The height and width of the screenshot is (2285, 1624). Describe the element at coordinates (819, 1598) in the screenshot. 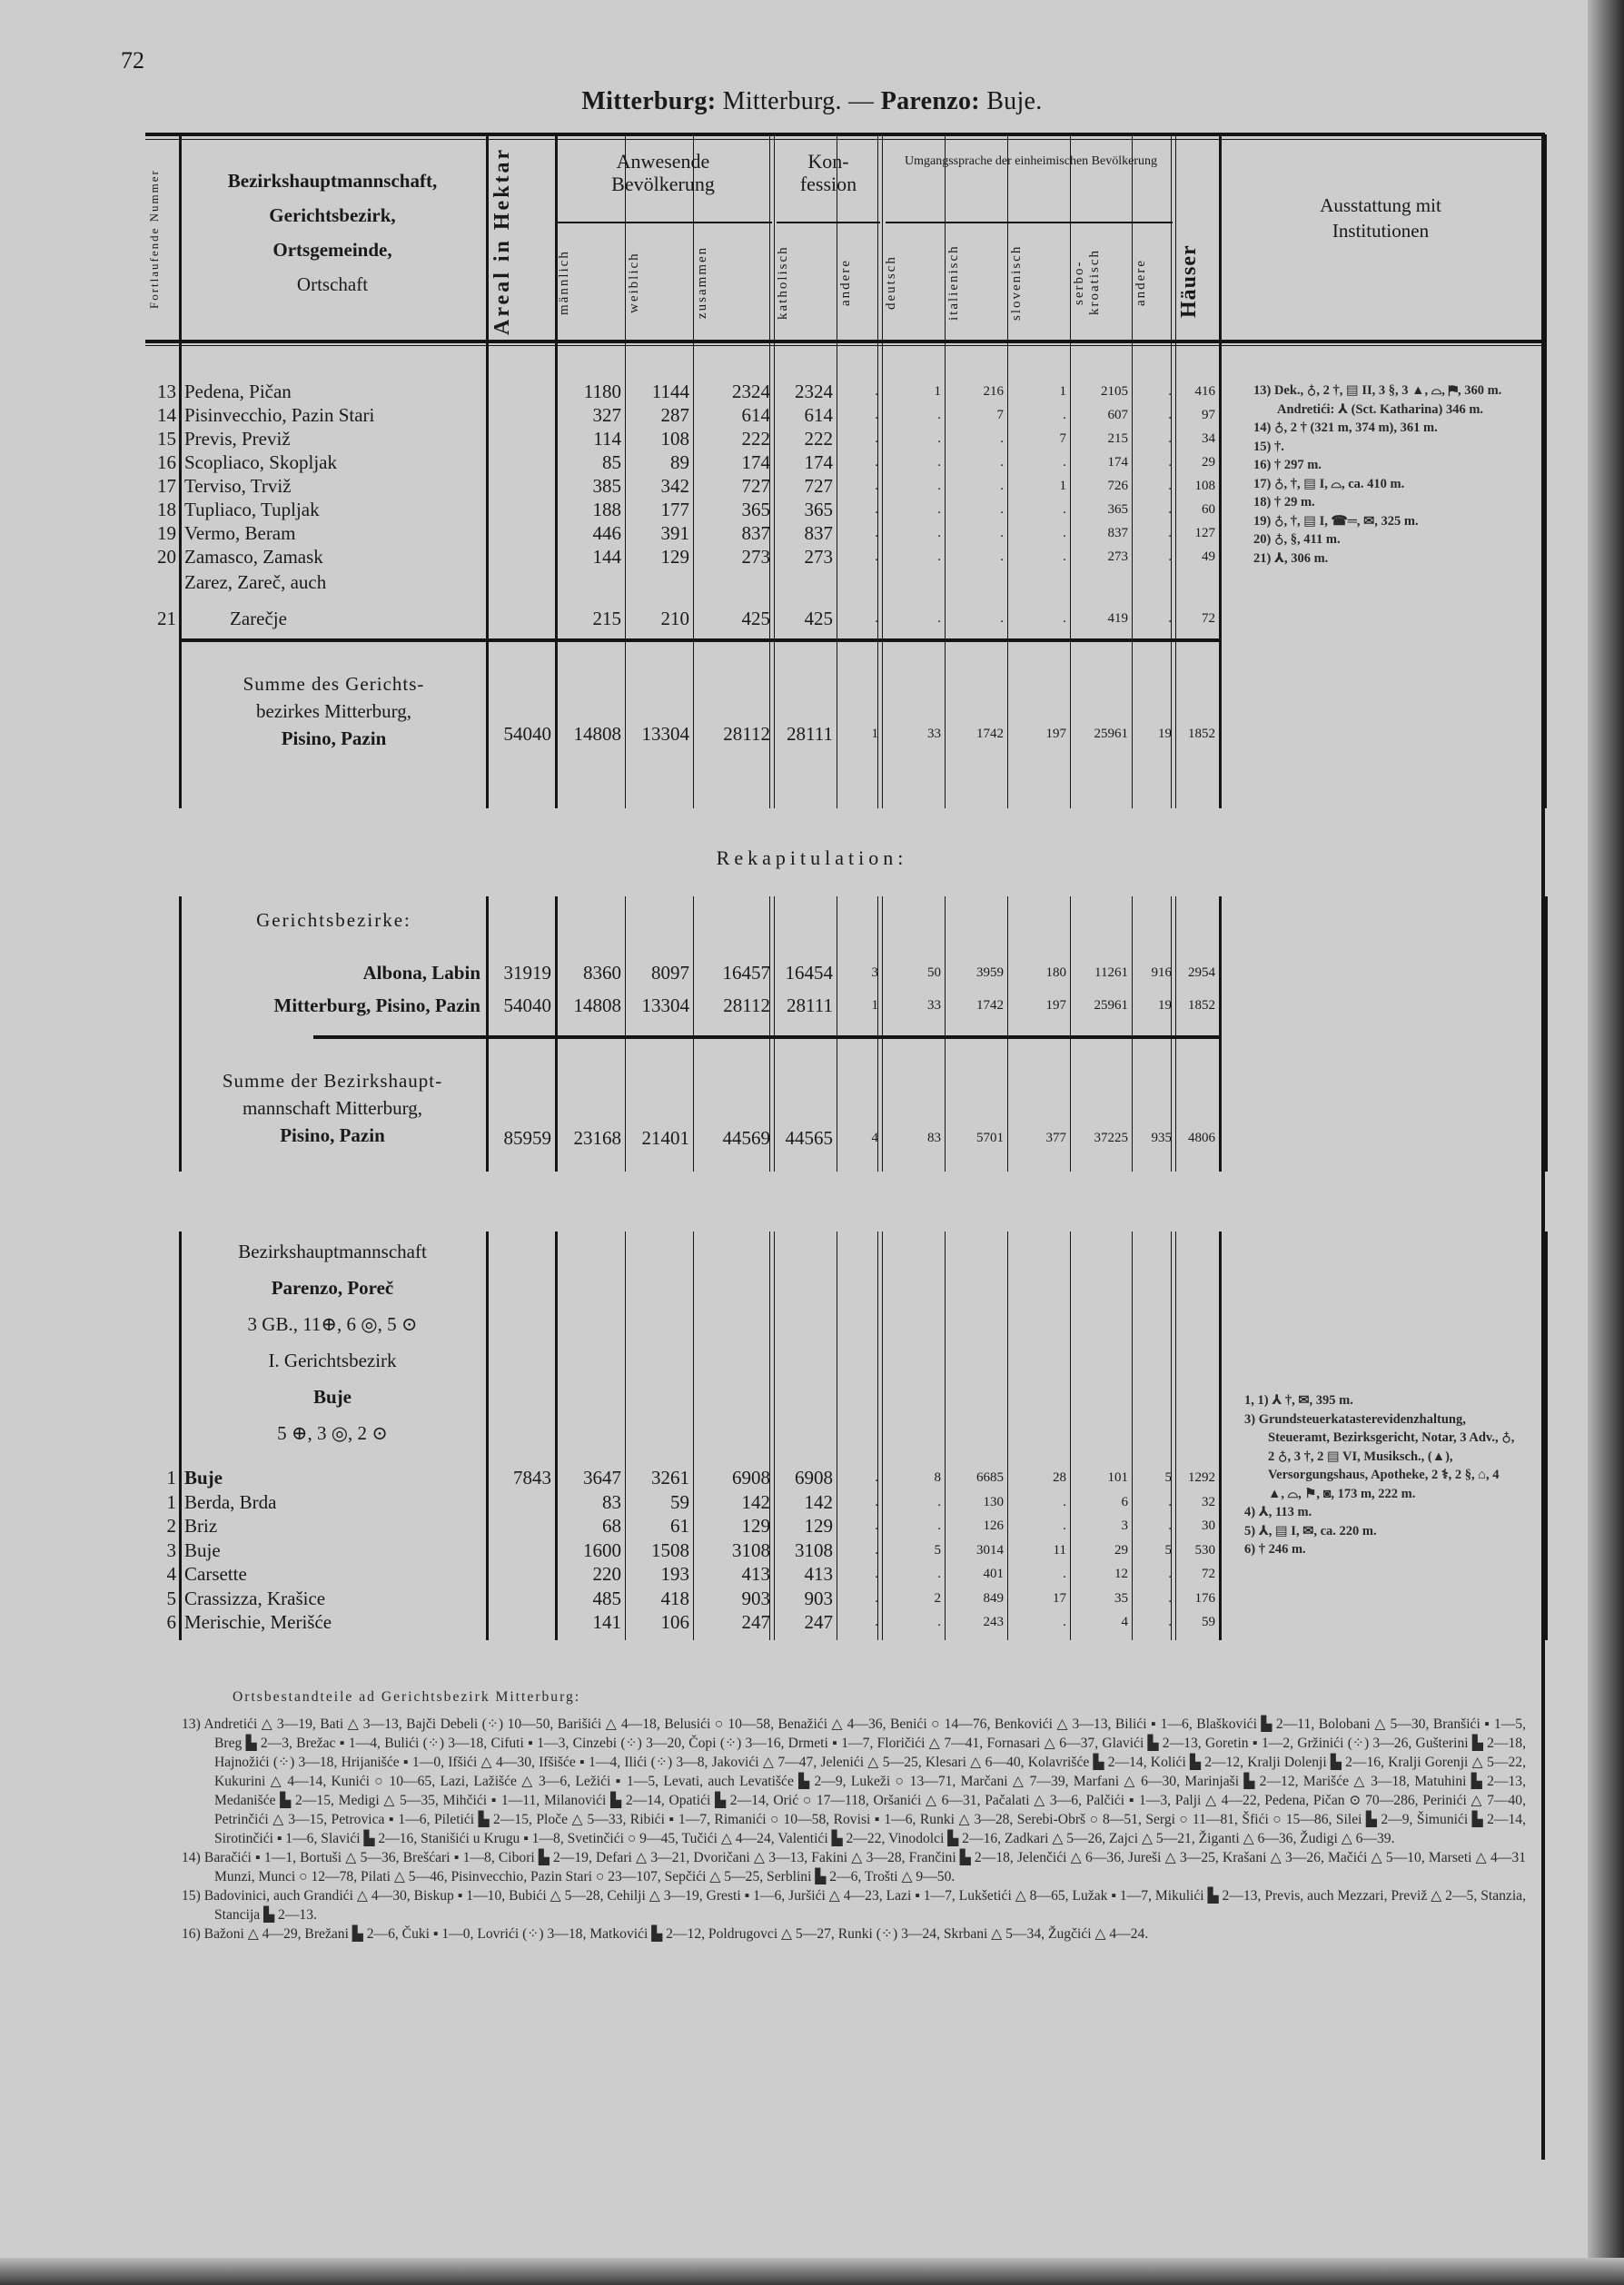

I see `value-cell: 903` at that location.